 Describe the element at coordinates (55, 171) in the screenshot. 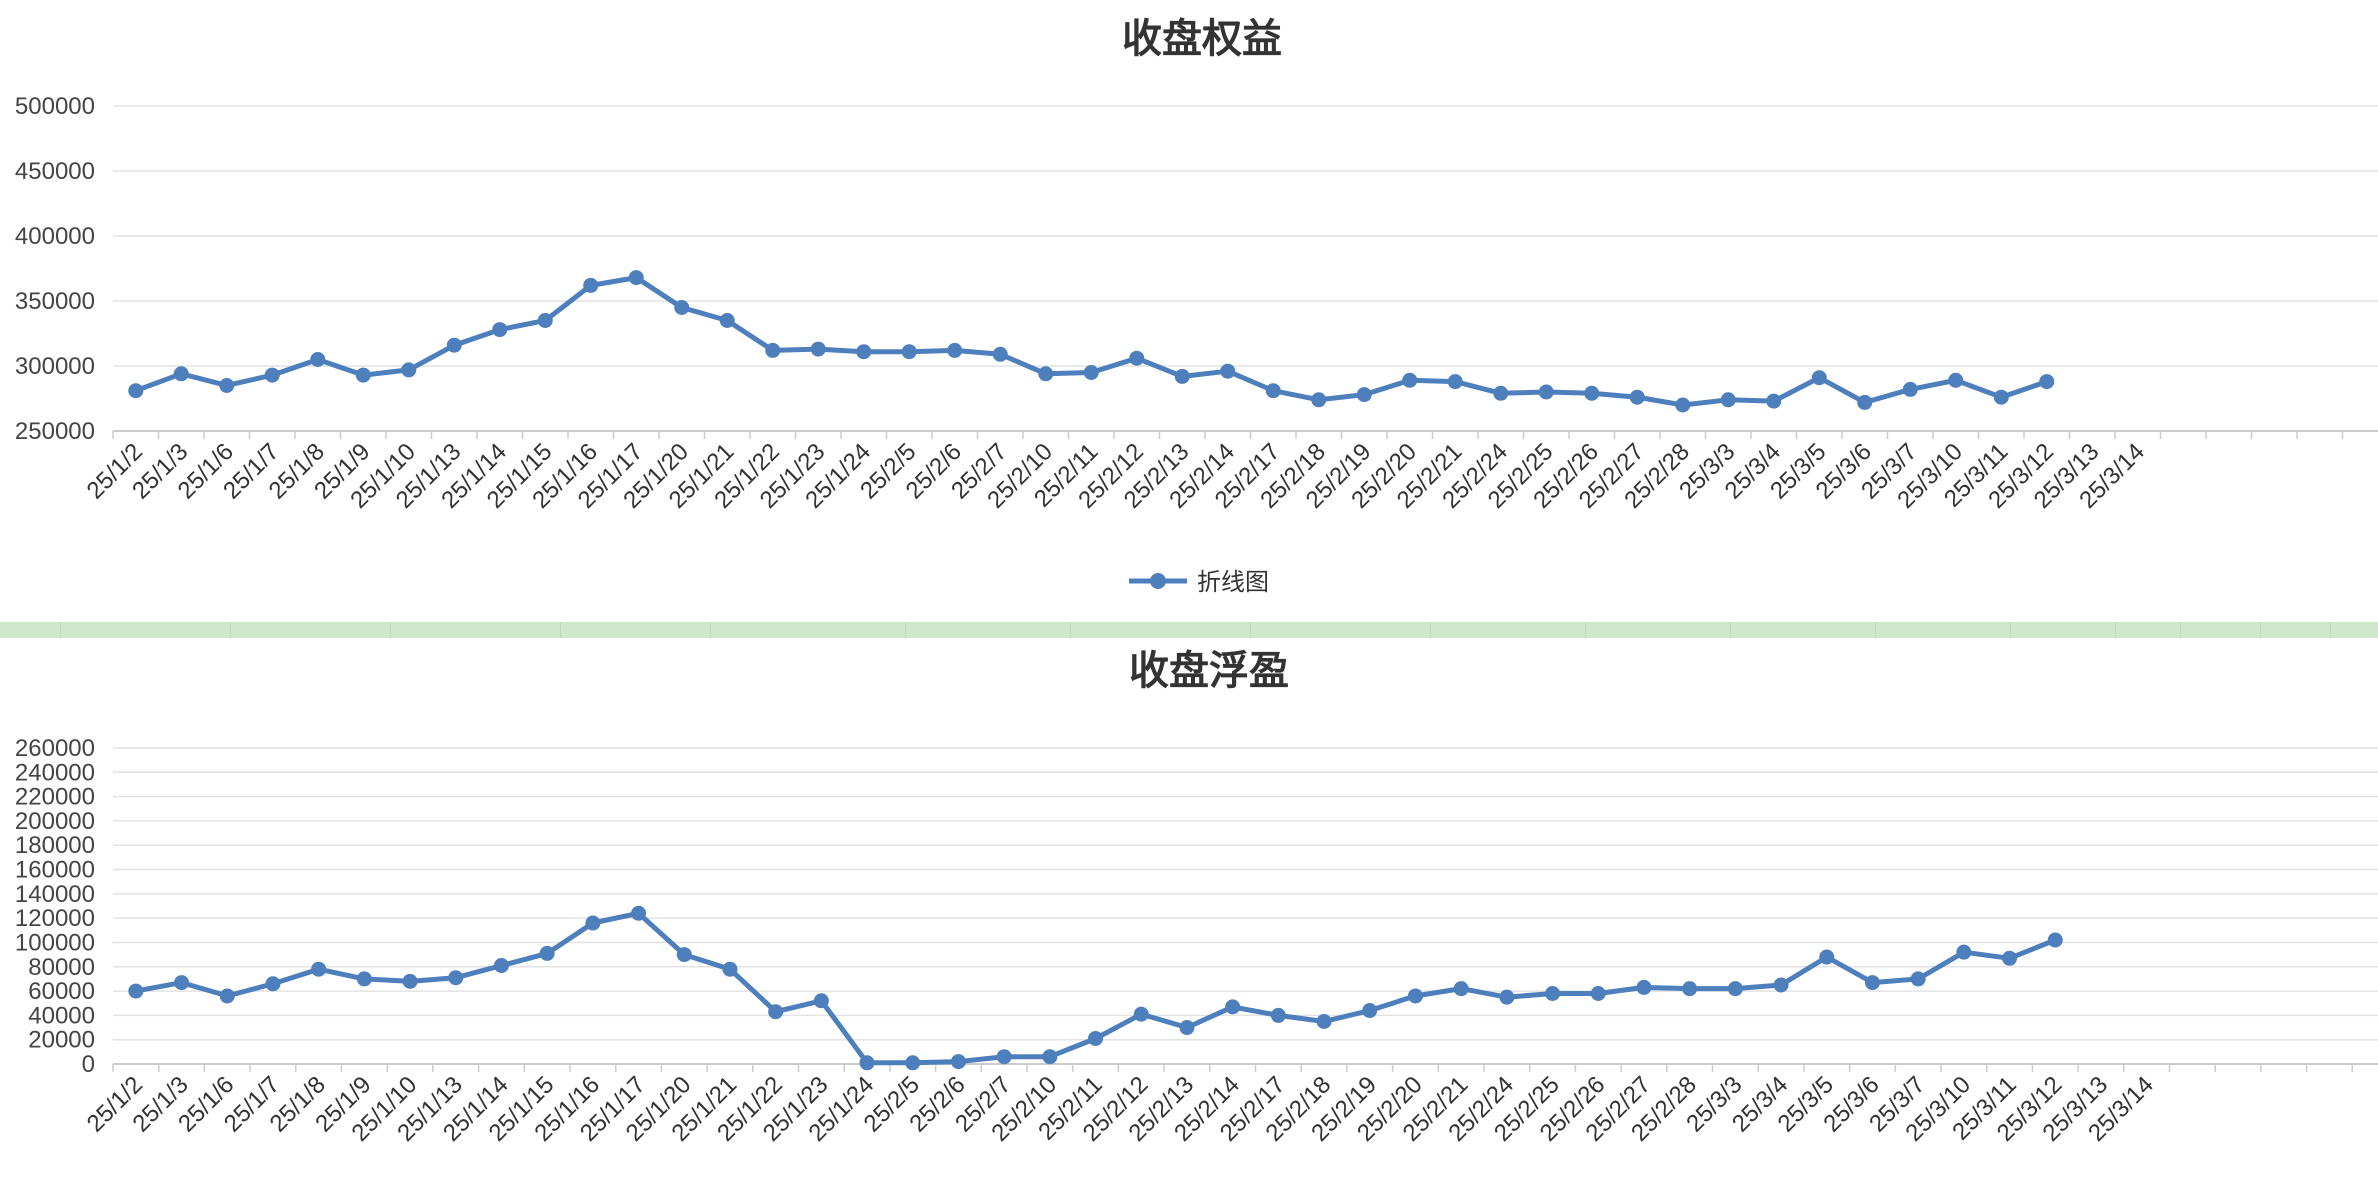

I see `y-tick-label: 450000` at that location.